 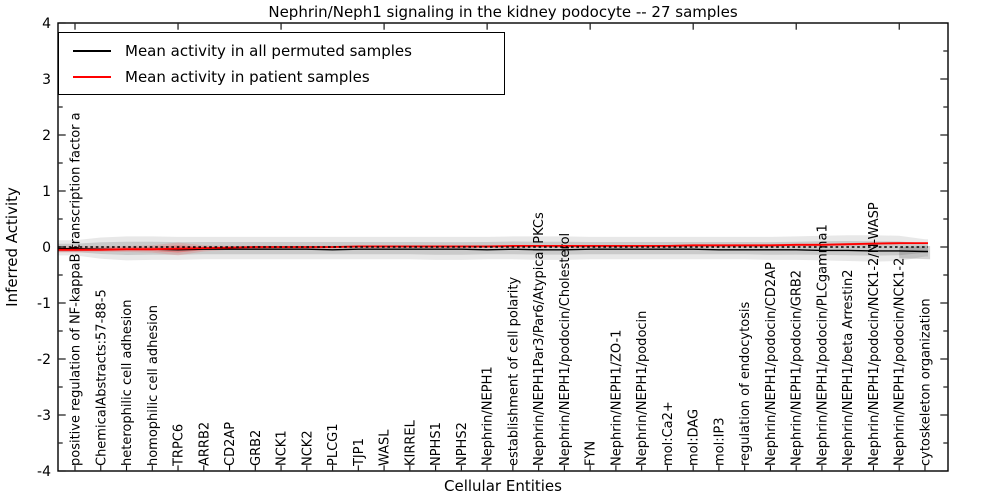 I want to click on x-tick-label: regulation of endocytosis, so click(x=745, y=383).